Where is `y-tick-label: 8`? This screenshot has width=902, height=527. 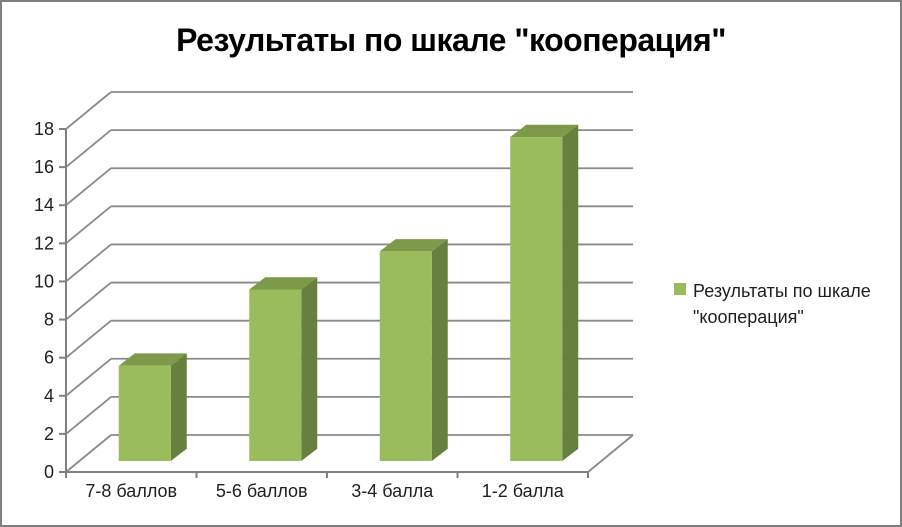
y-tick-label: 8 is located at coordinates (49, 320).